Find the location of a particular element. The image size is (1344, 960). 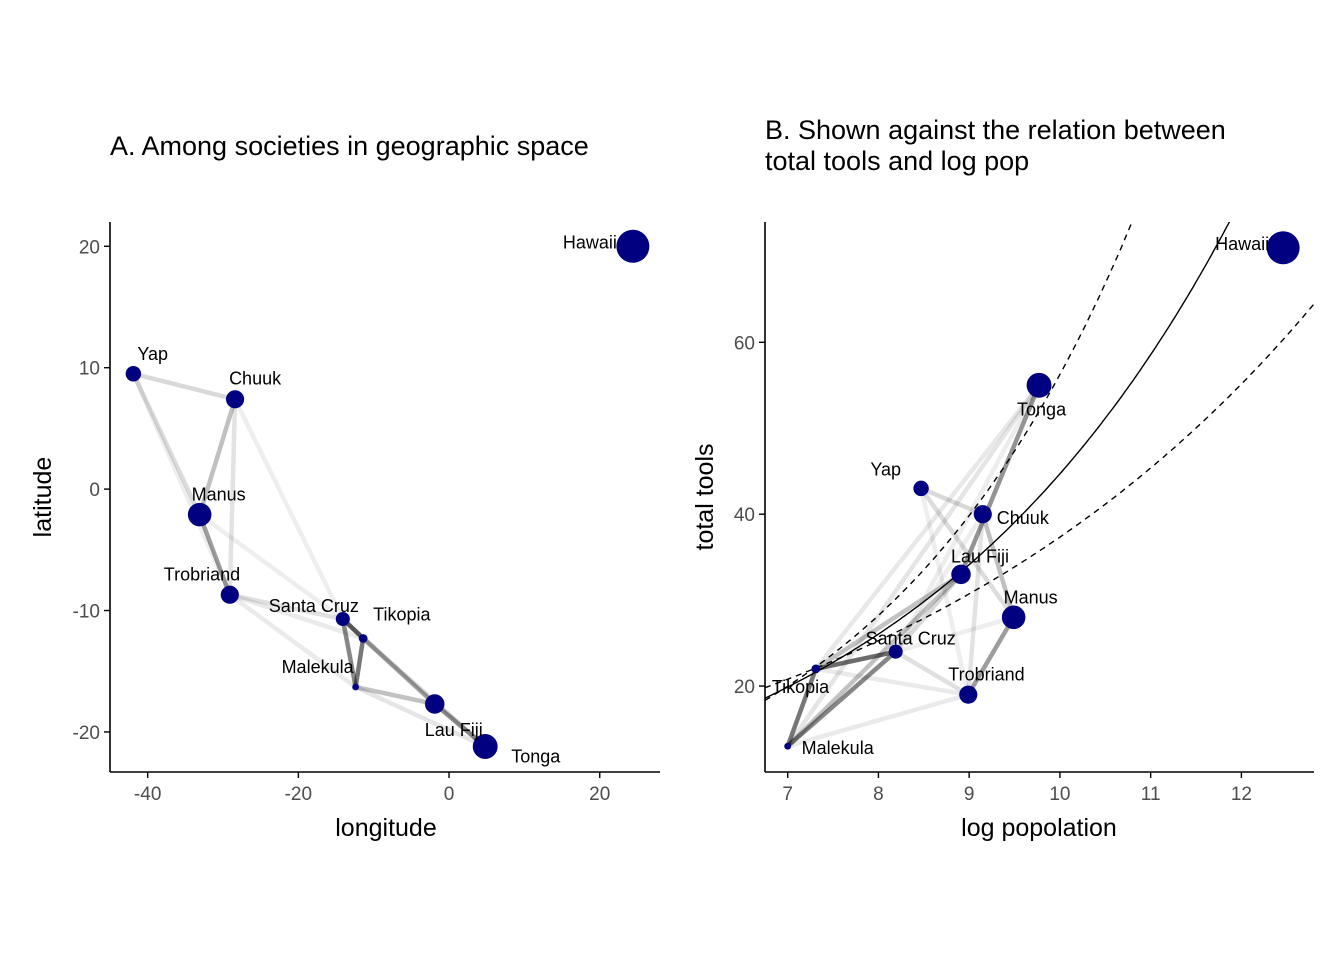

x-tick-label-7: 7 is located at coordinates (787, 794).